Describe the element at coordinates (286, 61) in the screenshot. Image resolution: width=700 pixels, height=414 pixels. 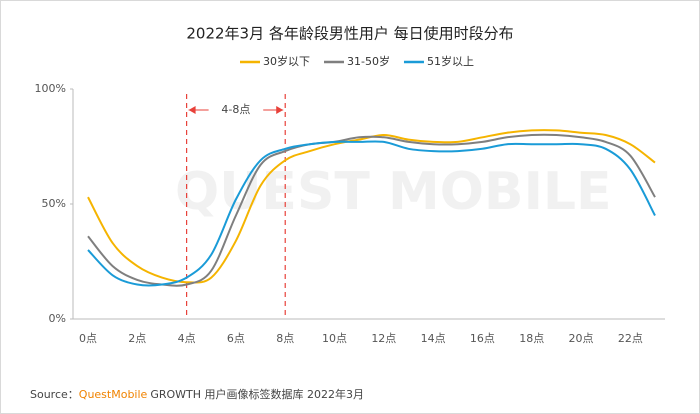
I see `legend-label: 30岁以下` at that location.